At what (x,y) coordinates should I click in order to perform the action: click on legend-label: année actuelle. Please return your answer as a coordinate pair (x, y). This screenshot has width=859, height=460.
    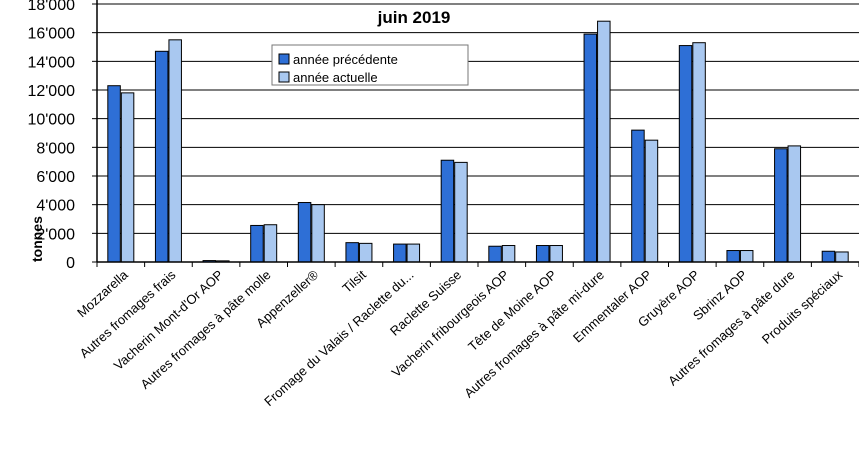
    Looking at the image, I should click on (335, 77).